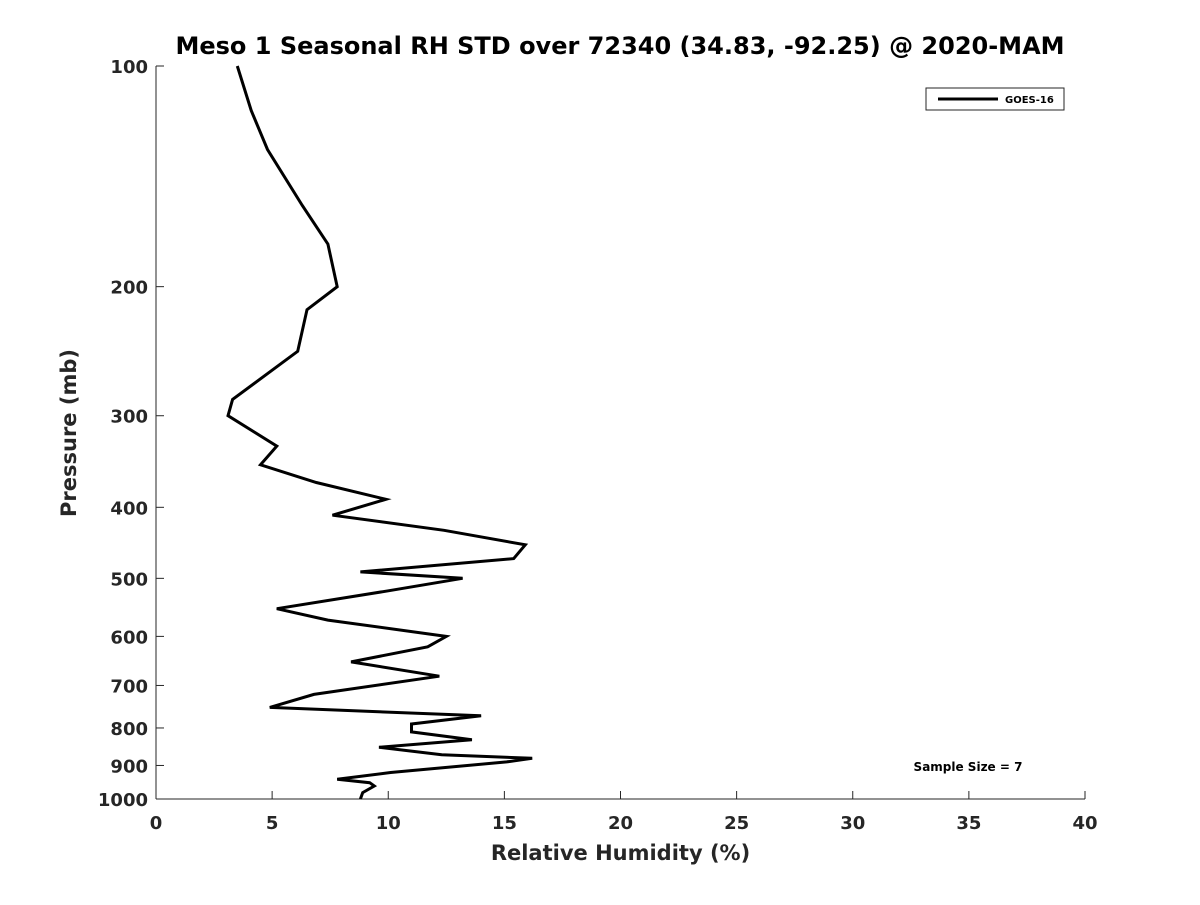 This screenshot has height=905, width=1200. Describe the element at coordinates (129, 508) in the screenshot. I see `y-tick-label: 400` at that location.